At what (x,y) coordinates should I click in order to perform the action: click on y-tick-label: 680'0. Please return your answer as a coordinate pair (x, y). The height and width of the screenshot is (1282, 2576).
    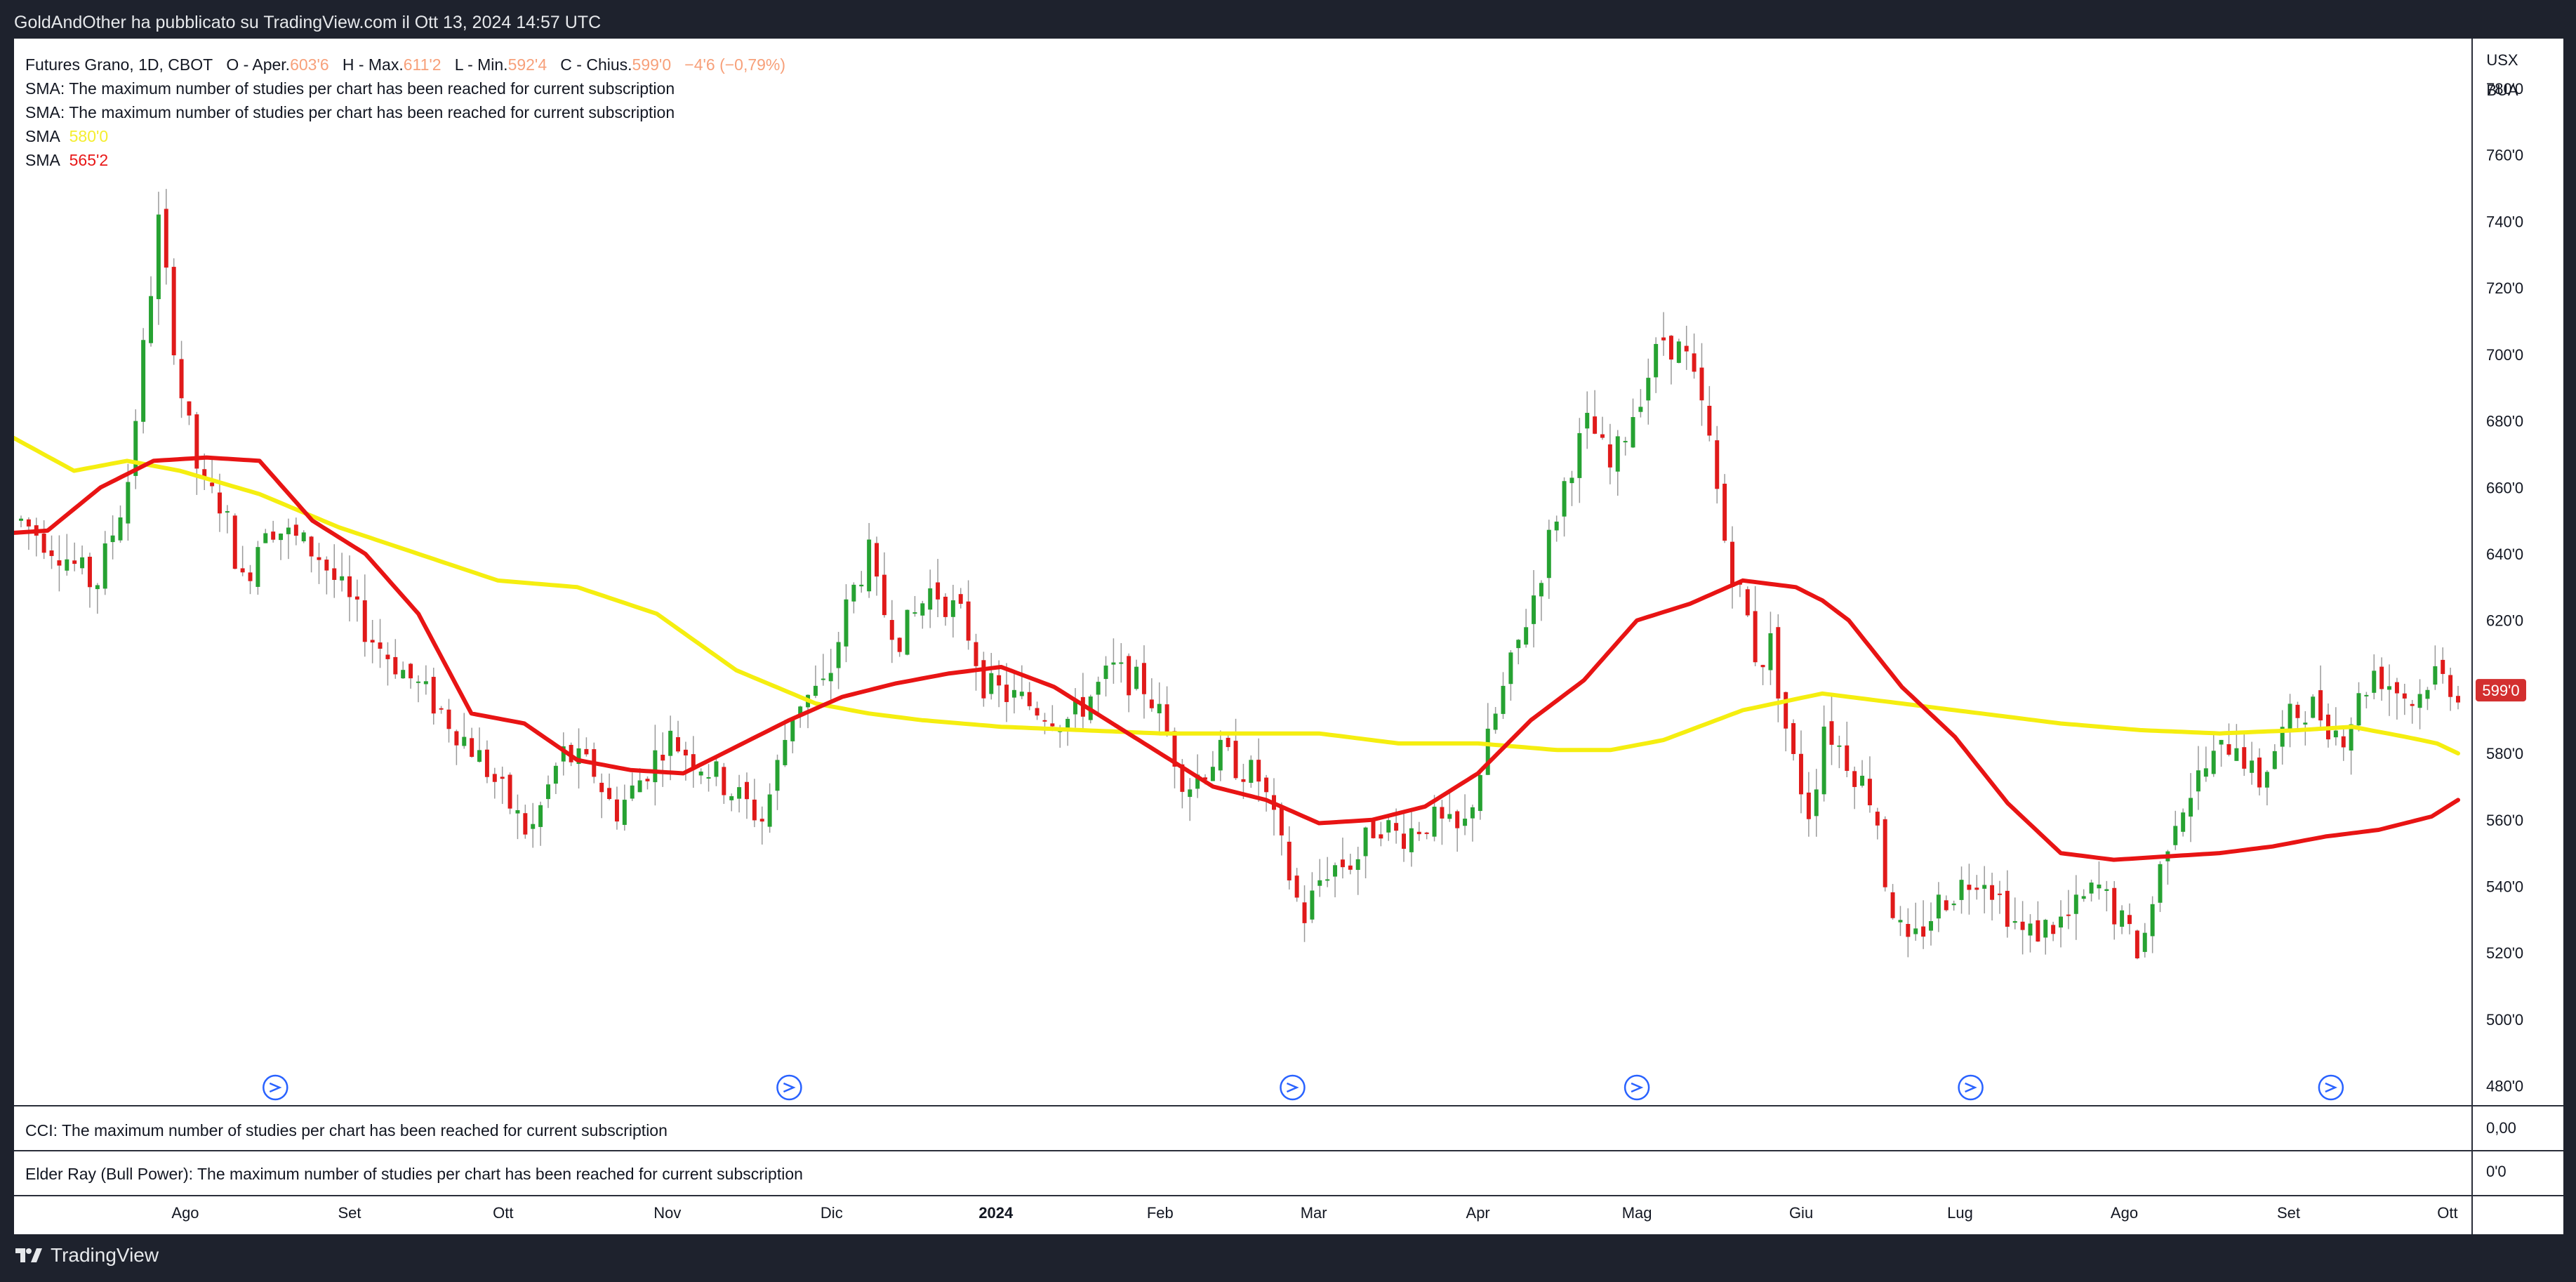
    Looking at the image, I should click on (2505, 421).